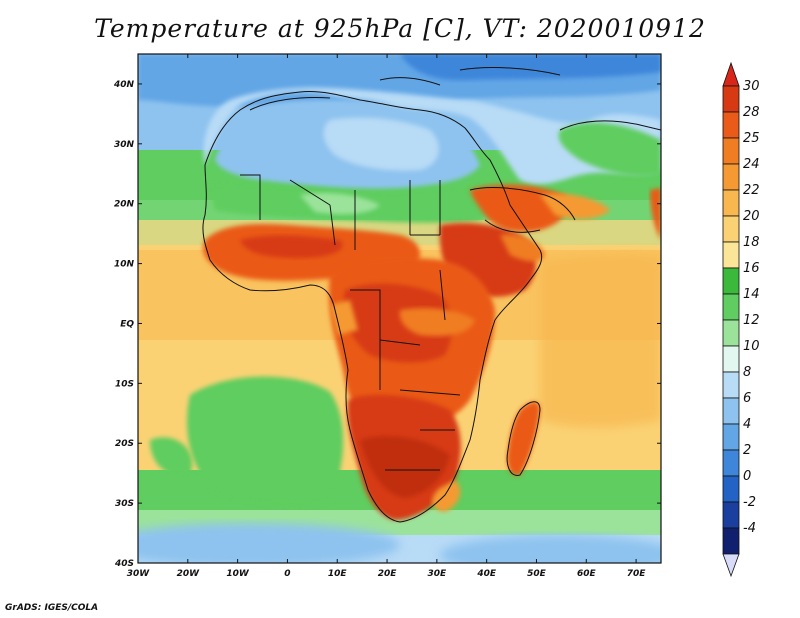 The image size is (800, 618). Describe the element at coordinates (747, 372) in the screenshot. I see `colorbar-label: 8` at that location.